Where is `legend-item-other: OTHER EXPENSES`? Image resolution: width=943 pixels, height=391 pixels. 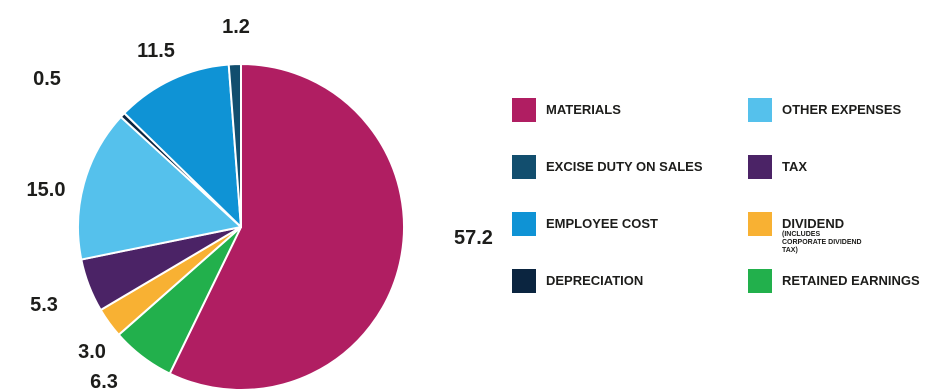 legend-item-other: OTHER EXPENSES is located at coordinates (824, 110).